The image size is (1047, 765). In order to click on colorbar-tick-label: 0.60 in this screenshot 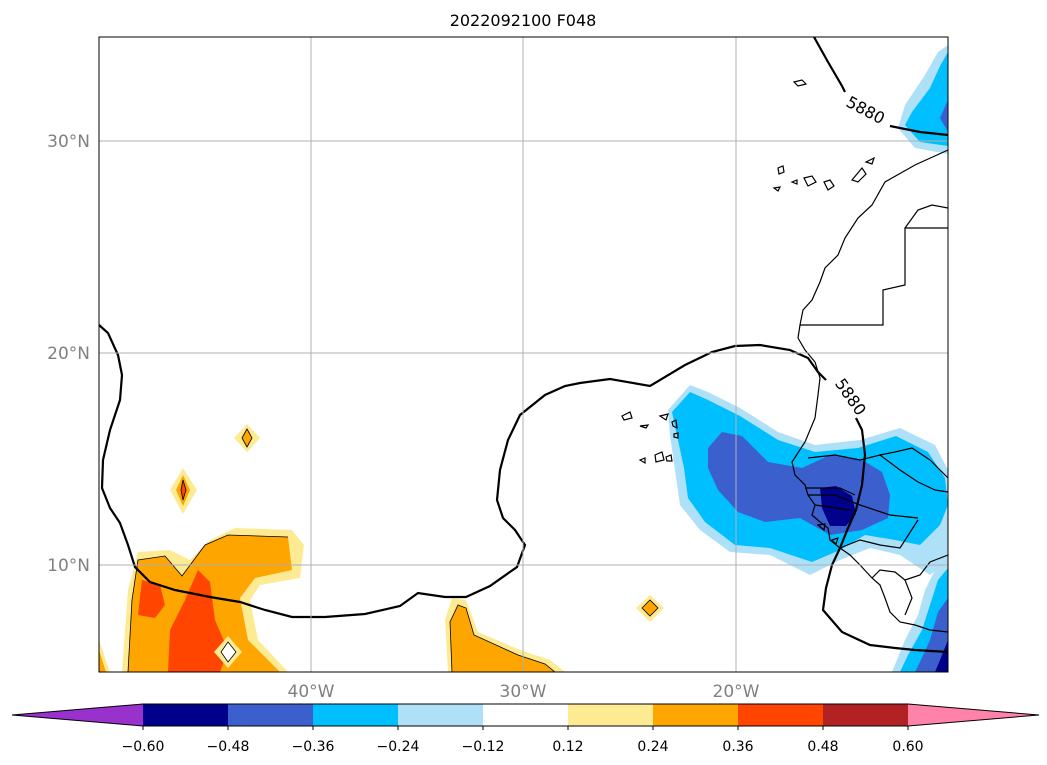, I will do `click(907, 747)`.